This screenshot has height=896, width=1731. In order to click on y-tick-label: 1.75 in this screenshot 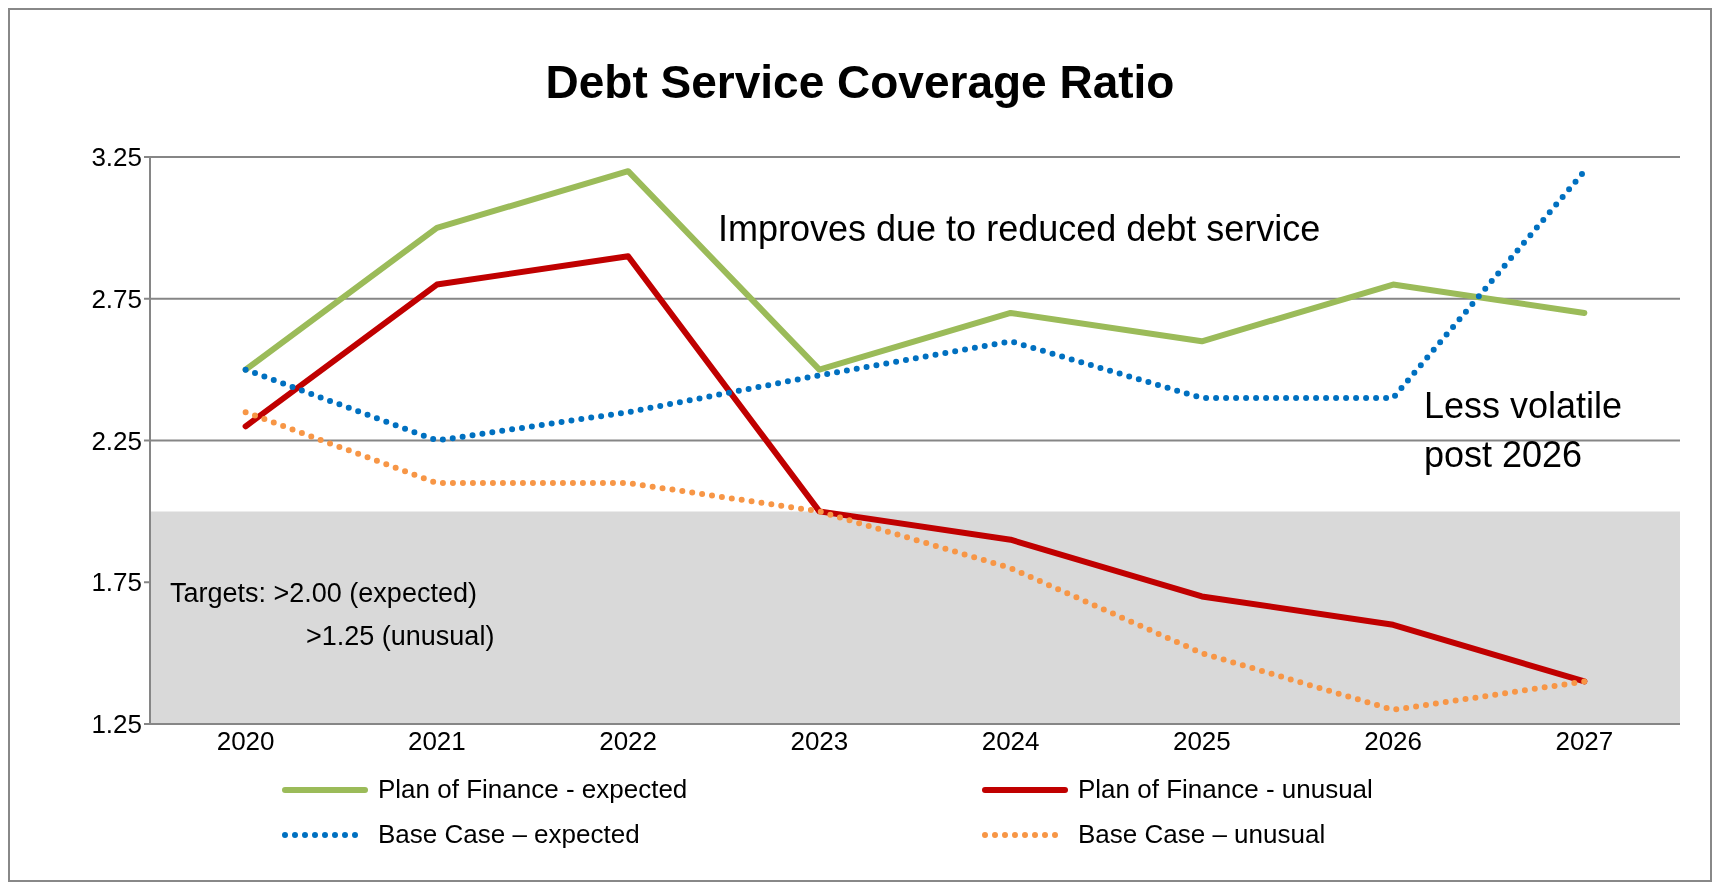, I will do `click(116, 582)`.